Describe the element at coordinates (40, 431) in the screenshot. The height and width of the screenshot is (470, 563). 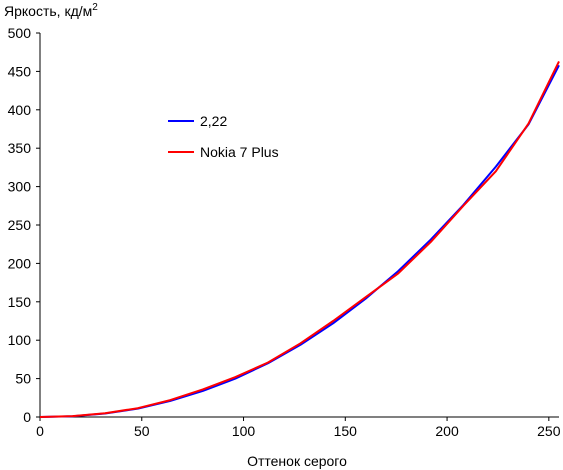
I see `x-tick-label: 0` at that location.